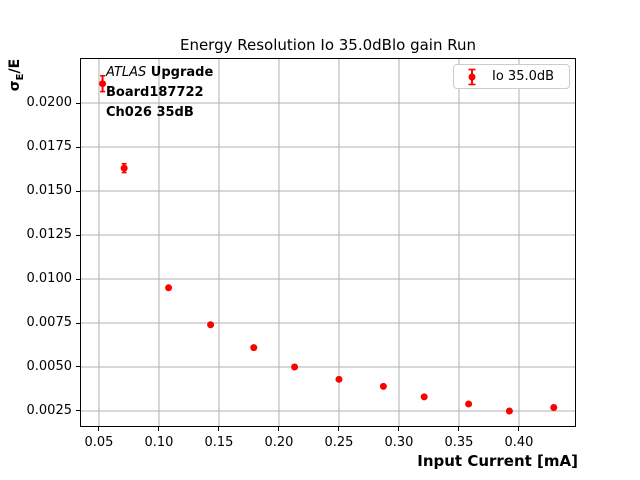 The height and width of the screenshot is (480, 640). I want to click on x-tick-label: 0.40, so click(519, 442).